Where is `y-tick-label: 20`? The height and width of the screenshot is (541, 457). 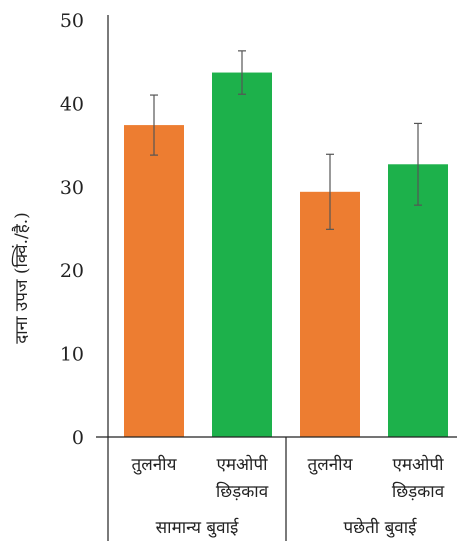 y-tick-label: 20 is located at coordinates (72, 271).